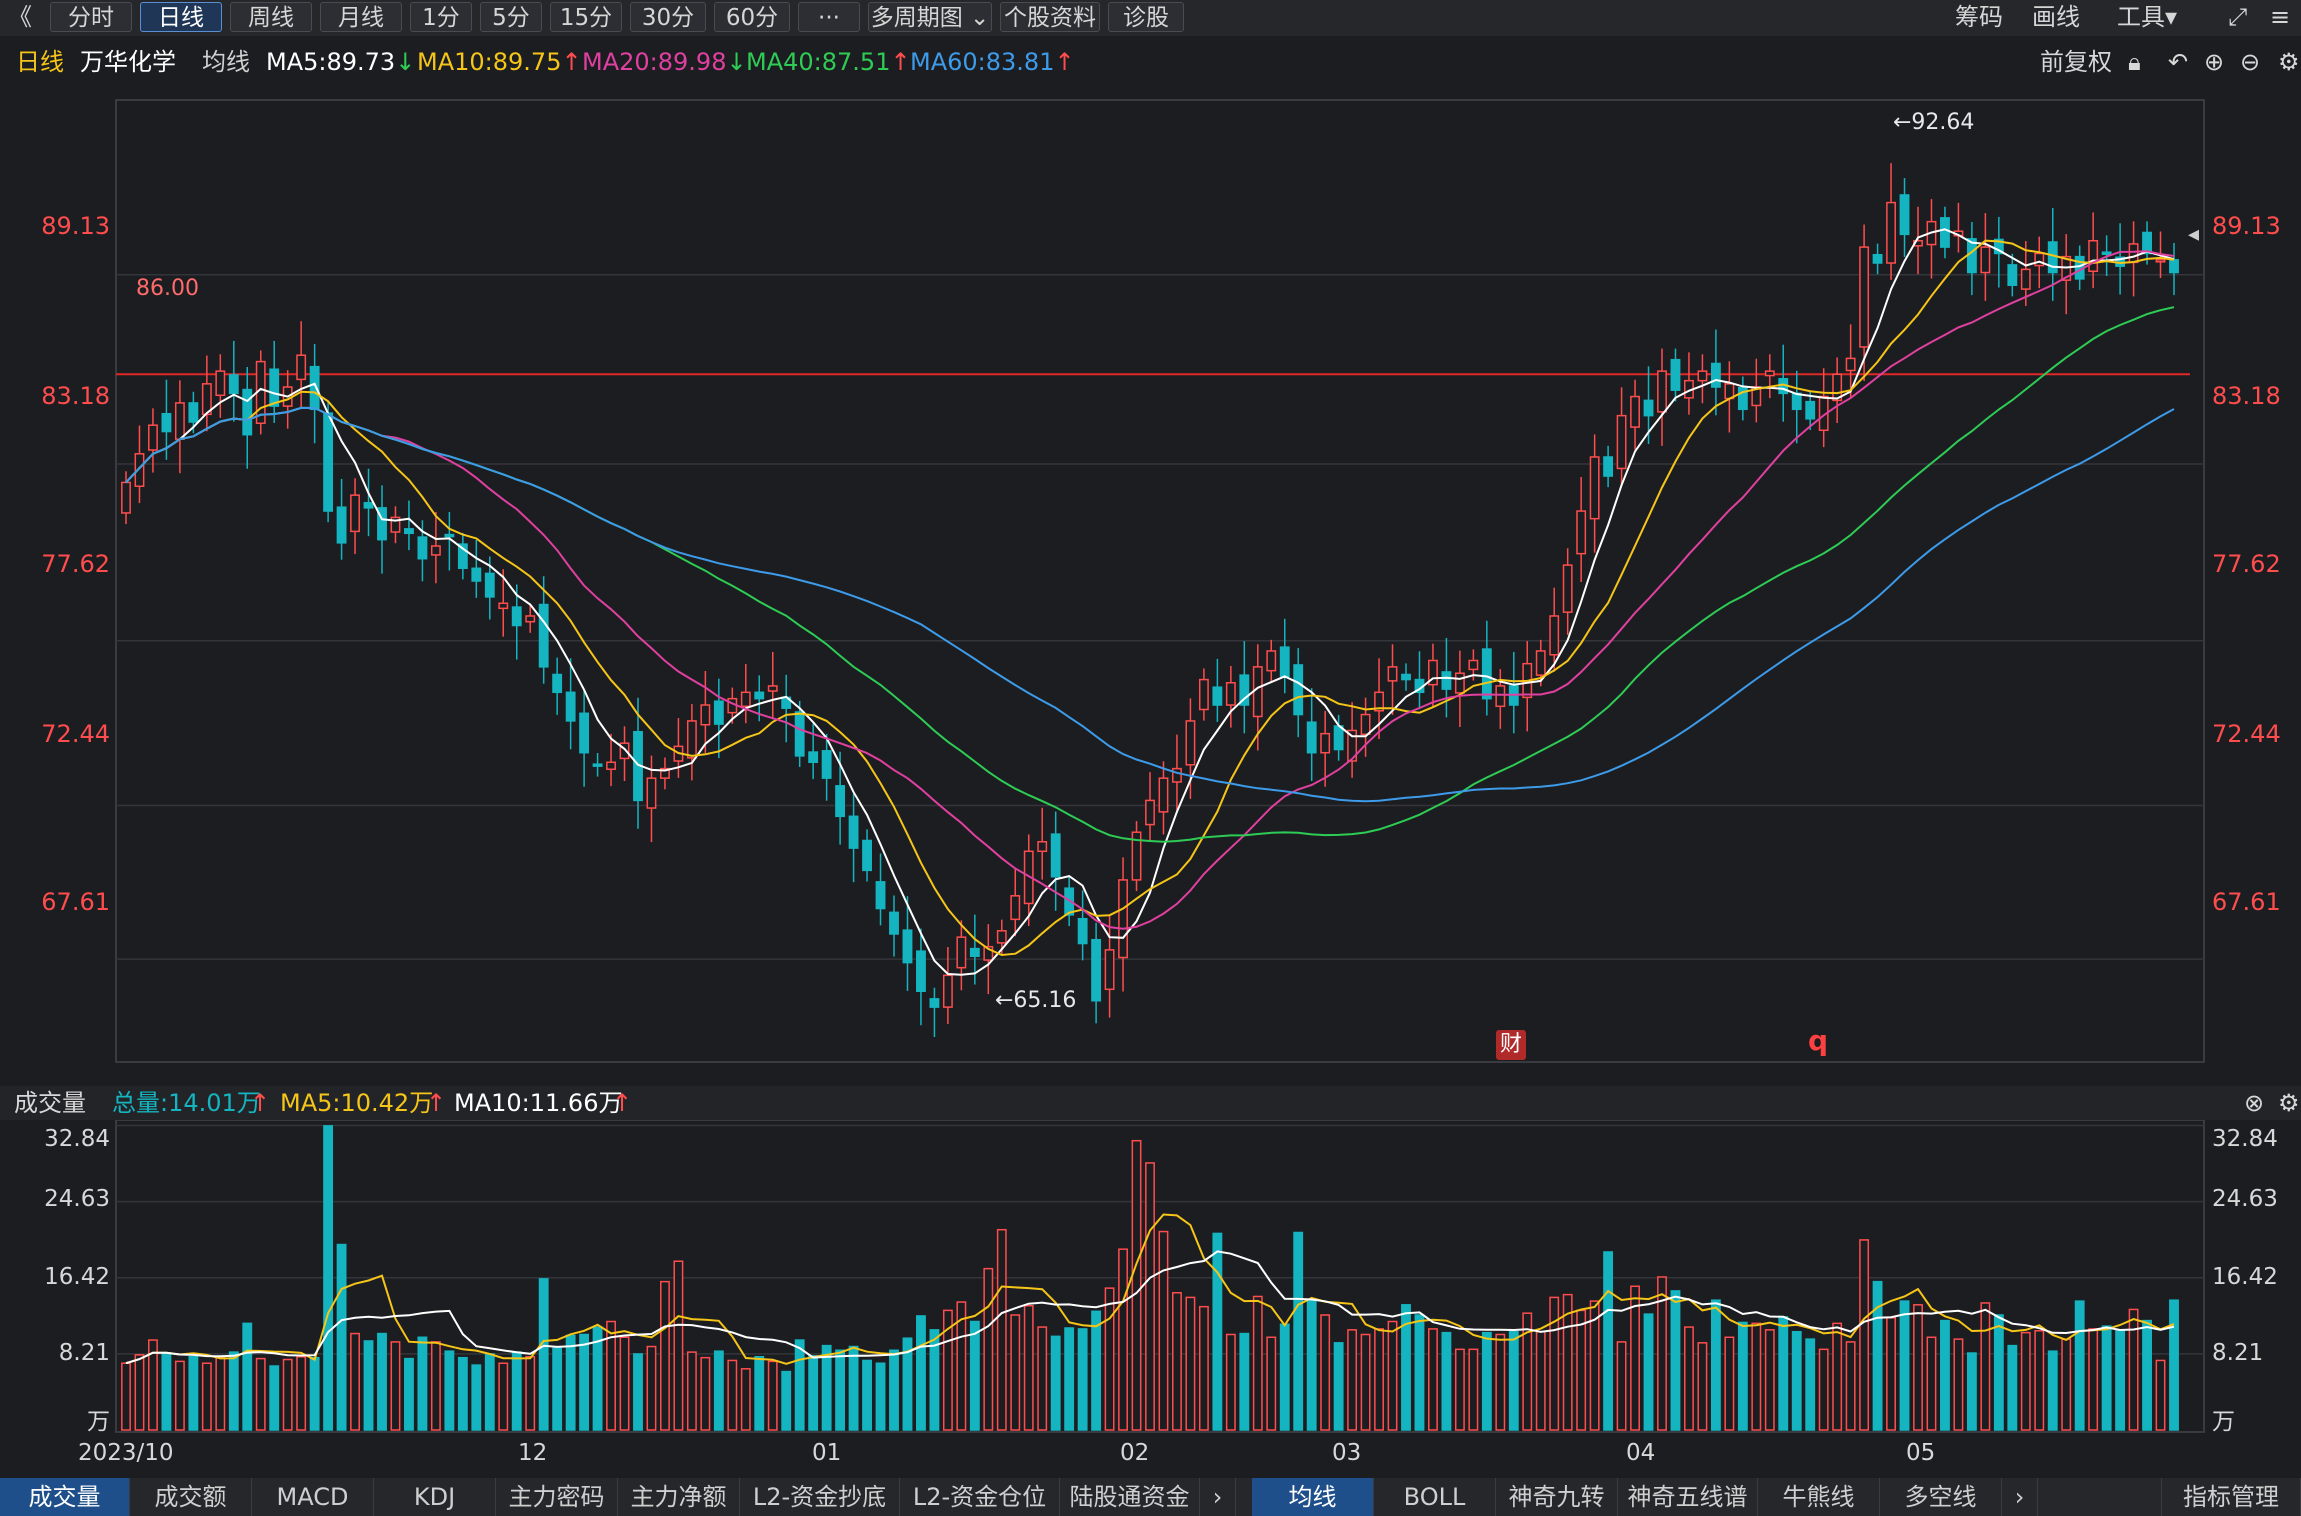 The height and width of the screenshot is (1516, 2301). Describe the element at coordinates (1818, 1040) in the screenshot. I see `q-event-marker: q` at that location.